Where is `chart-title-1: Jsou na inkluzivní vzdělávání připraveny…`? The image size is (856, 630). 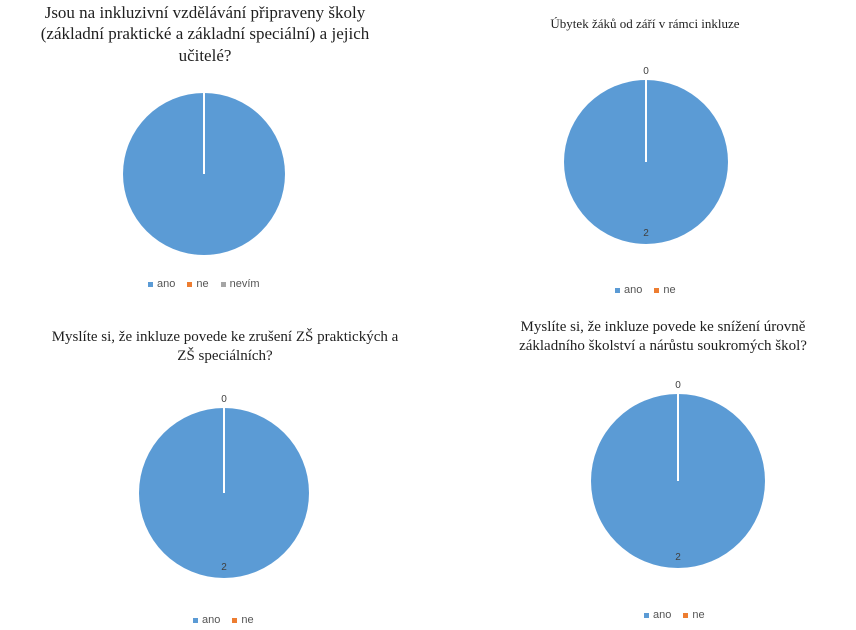
chart-title-1: Jsou na inkluzivní vzdělávání připraveny… is located at coordinates (205, 34).